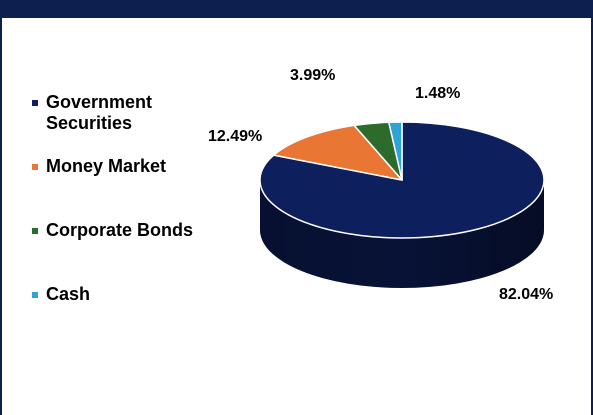  I want to click on data-label-money-market: 12.49%, so click(235, 136).